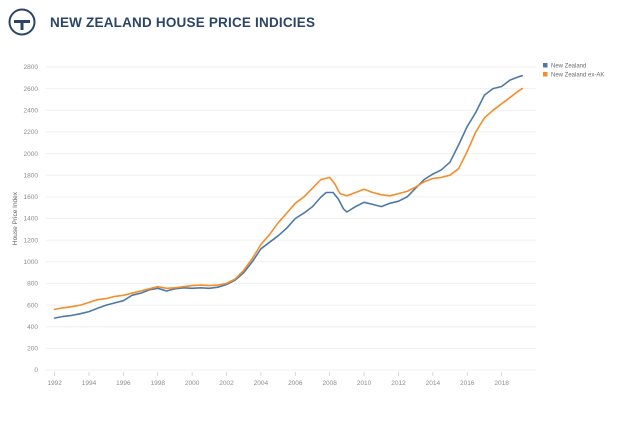  What do you see at coordinates (31, 67) in the screenshot?
I see `y-tick-label: 2800` at bounding box center [31, 67].